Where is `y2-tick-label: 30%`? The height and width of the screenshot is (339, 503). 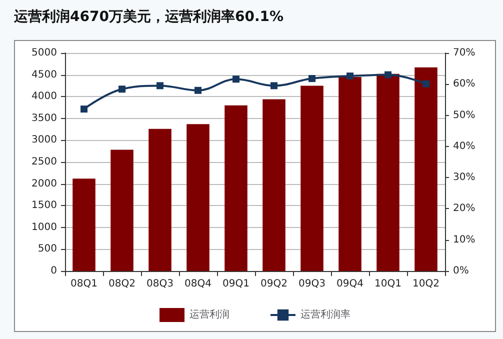 y2-tick-label: 30% is located at coordinates (464, 178).